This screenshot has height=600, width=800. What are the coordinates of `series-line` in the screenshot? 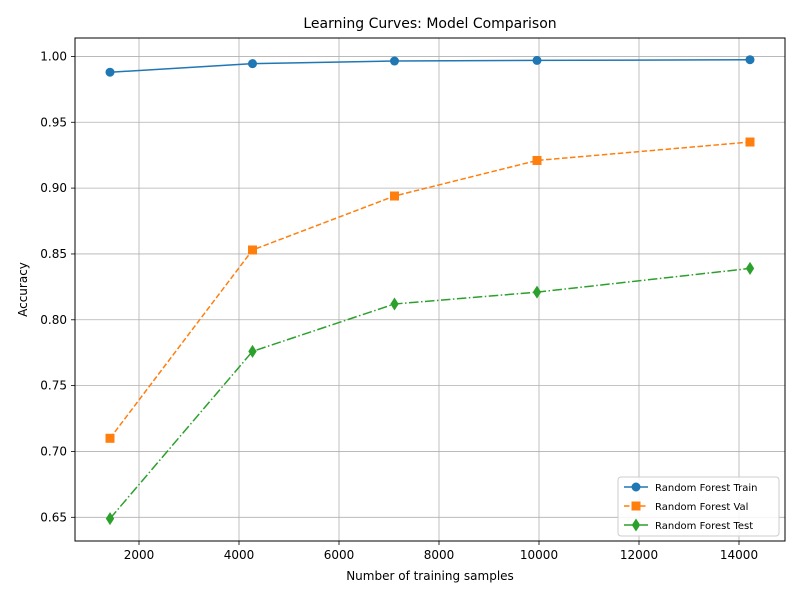 It's located at (430, 65).